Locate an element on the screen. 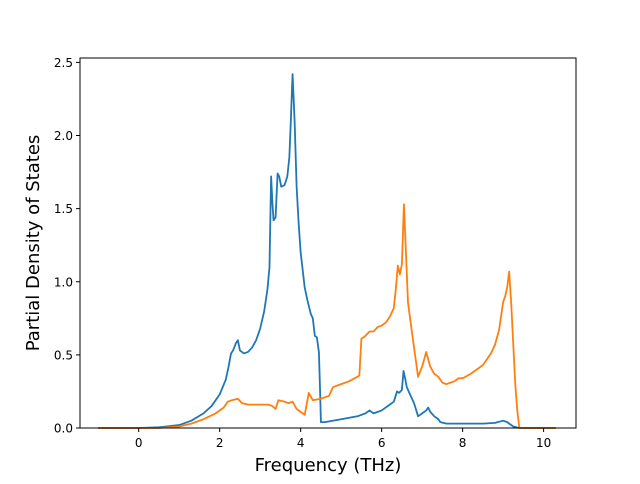 Image resolution: width=640 pixels, height=484 pixels. y-axis-label: Partial Density of States is located at coordinates (33, 243).